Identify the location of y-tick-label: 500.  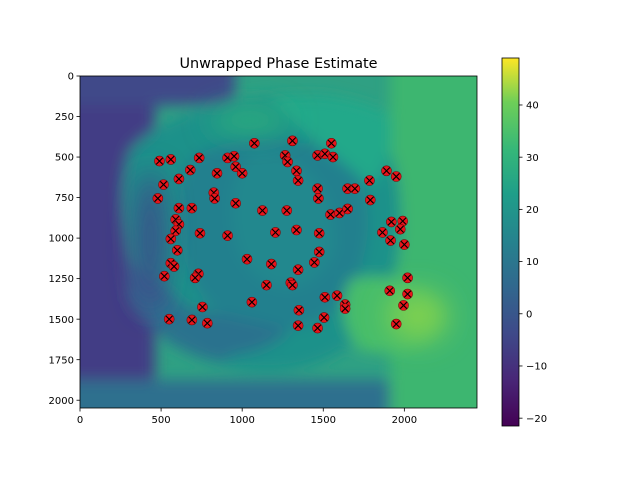
(64, 158).